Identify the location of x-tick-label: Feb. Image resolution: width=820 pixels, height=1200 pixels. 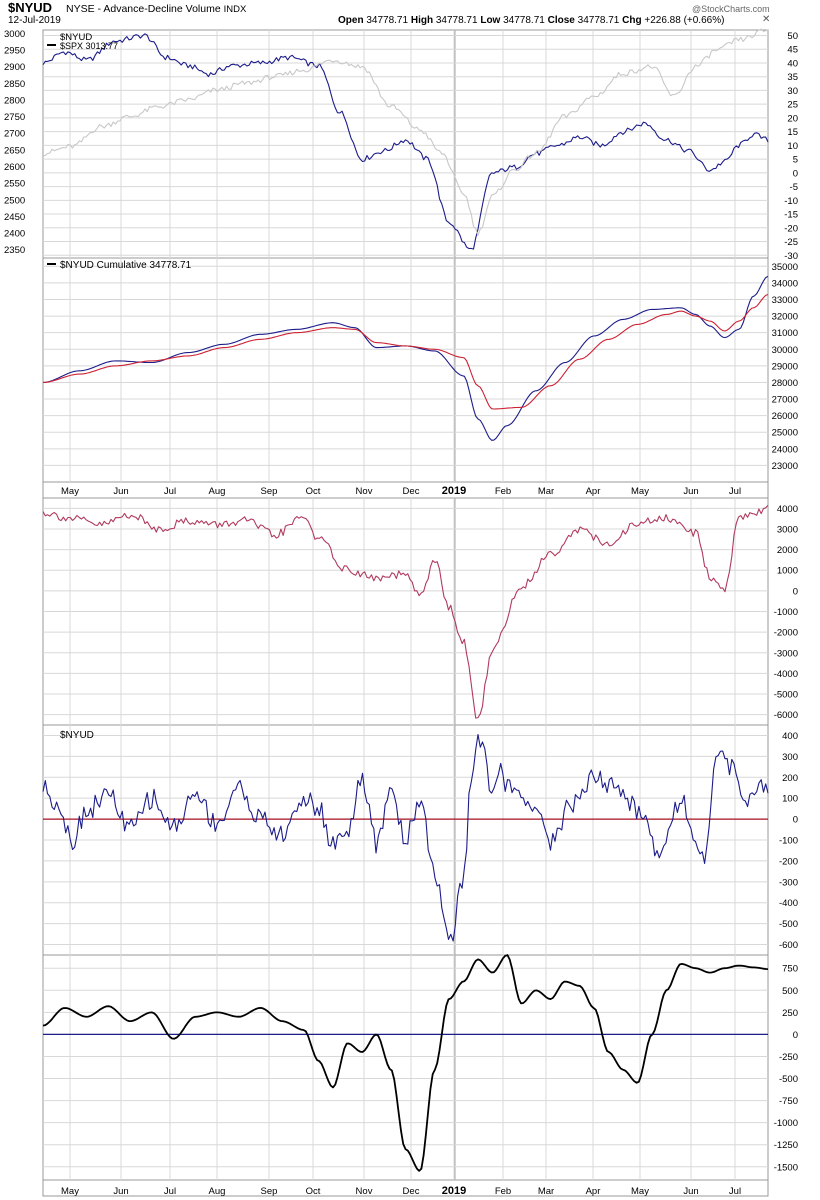
(503, 491).